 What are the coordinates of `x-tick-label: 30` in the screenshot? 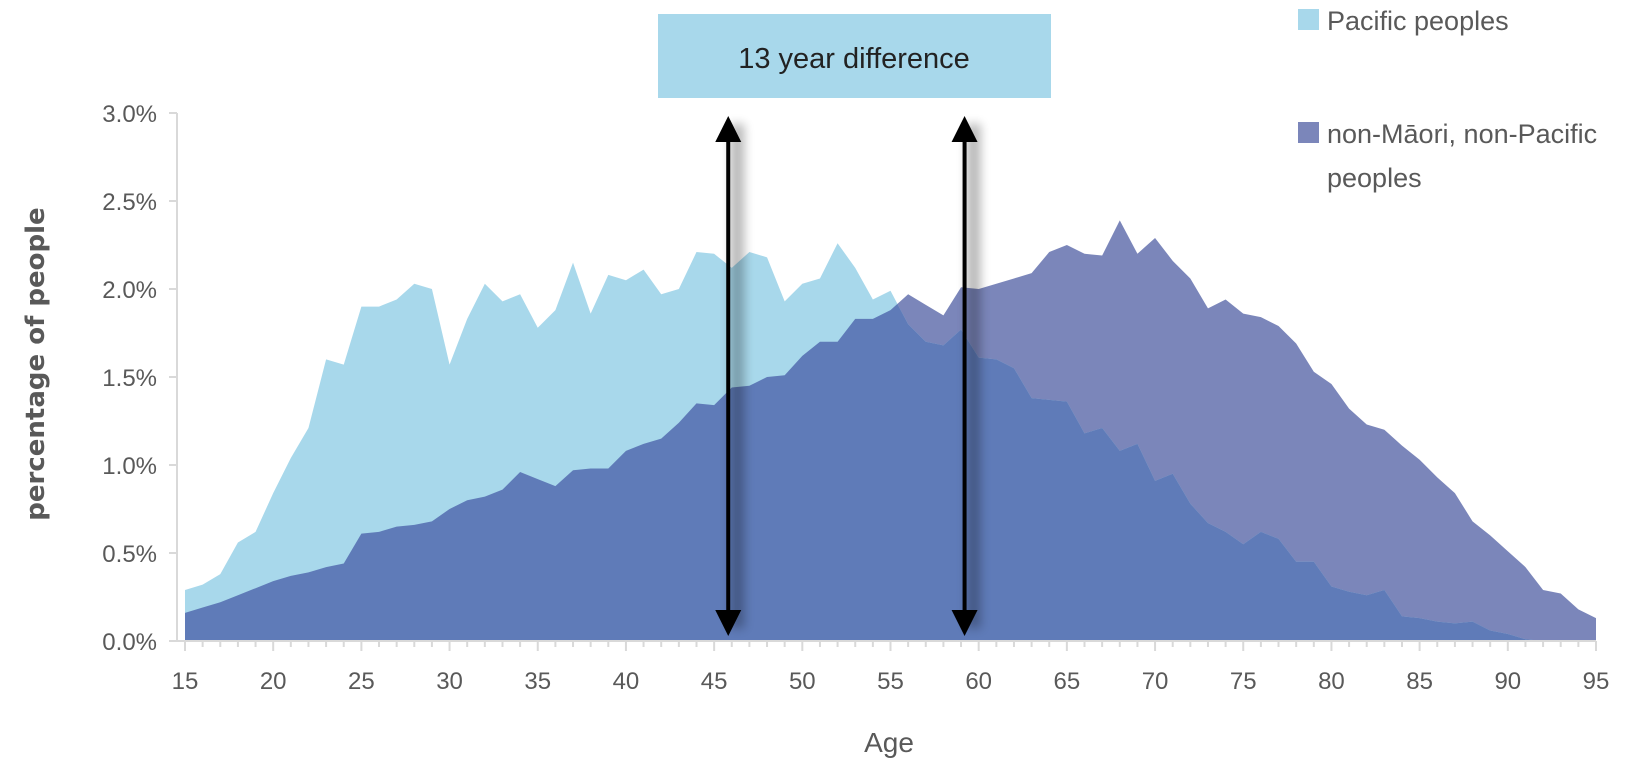 It's located at (449, 681).